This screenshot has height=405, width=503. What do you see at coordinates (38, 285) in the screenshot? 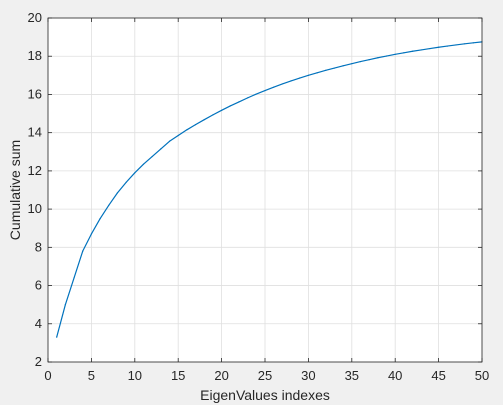
I see `y-tick-label: 6` at bounding box center [38, 285].